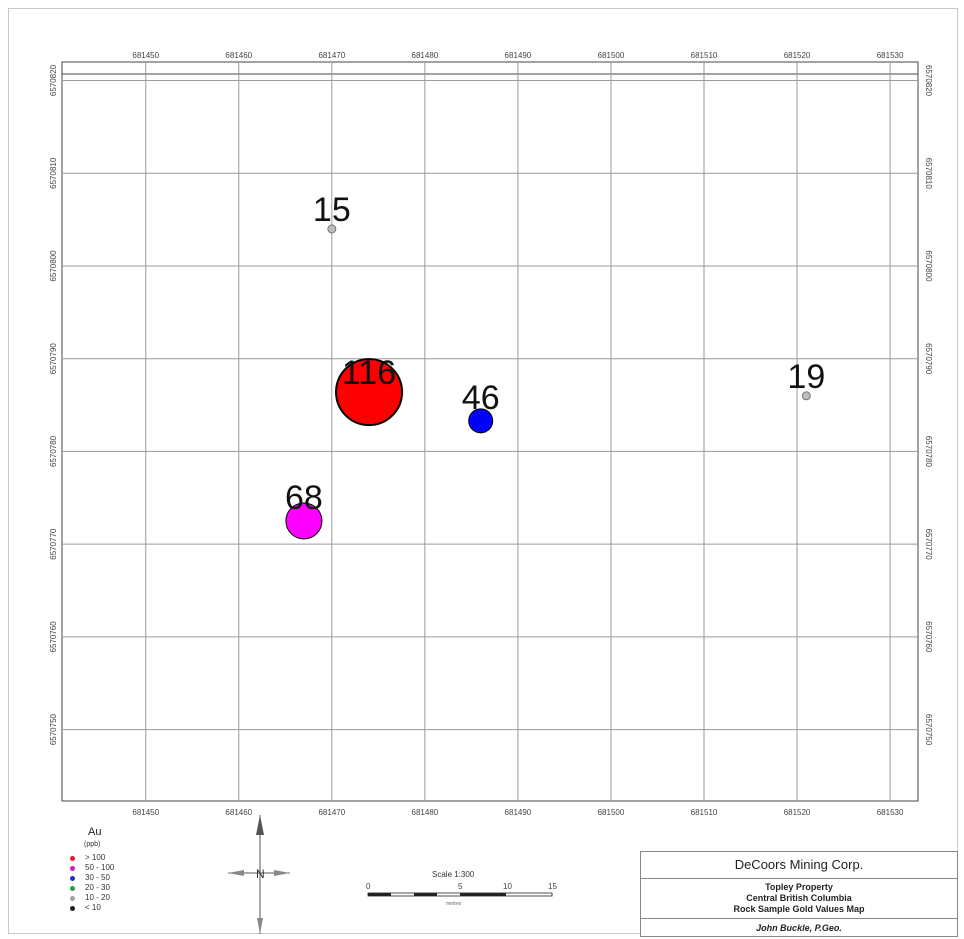 Image resolution: width=964 pixels, height=939 pixels. I want to click on legend-title: Au, so click(95, 832).